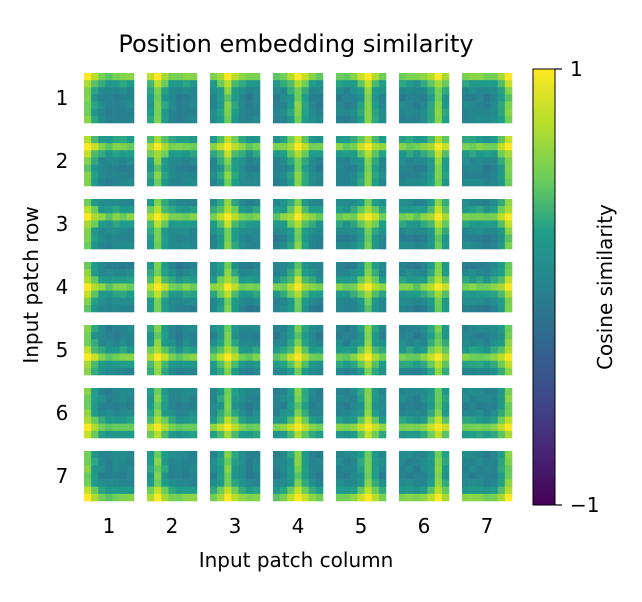  I want to click on x-tick-label: 4, so click(298, 526).